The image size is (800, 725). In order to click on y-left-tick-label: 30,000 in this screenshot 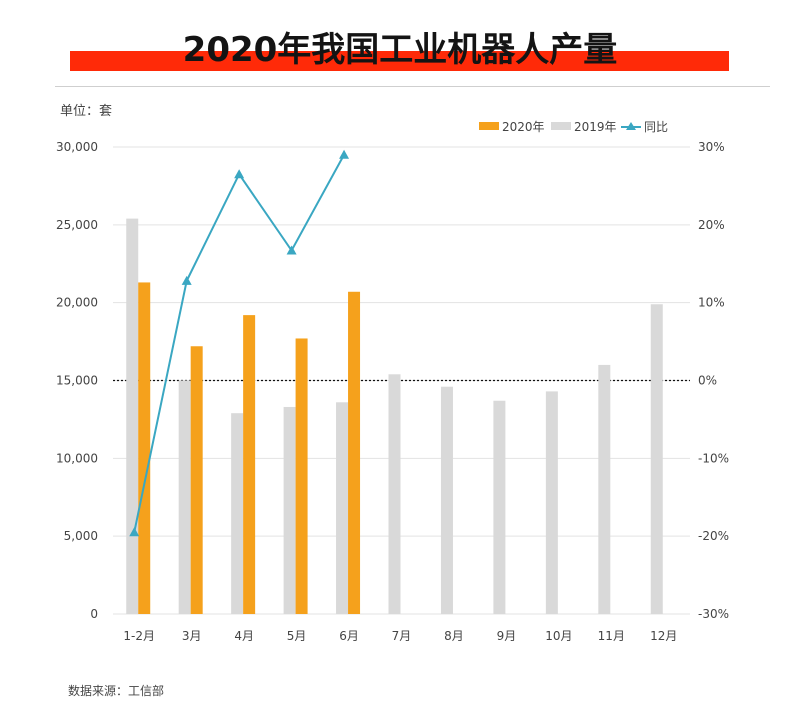, I will do `click(77, 147)`.